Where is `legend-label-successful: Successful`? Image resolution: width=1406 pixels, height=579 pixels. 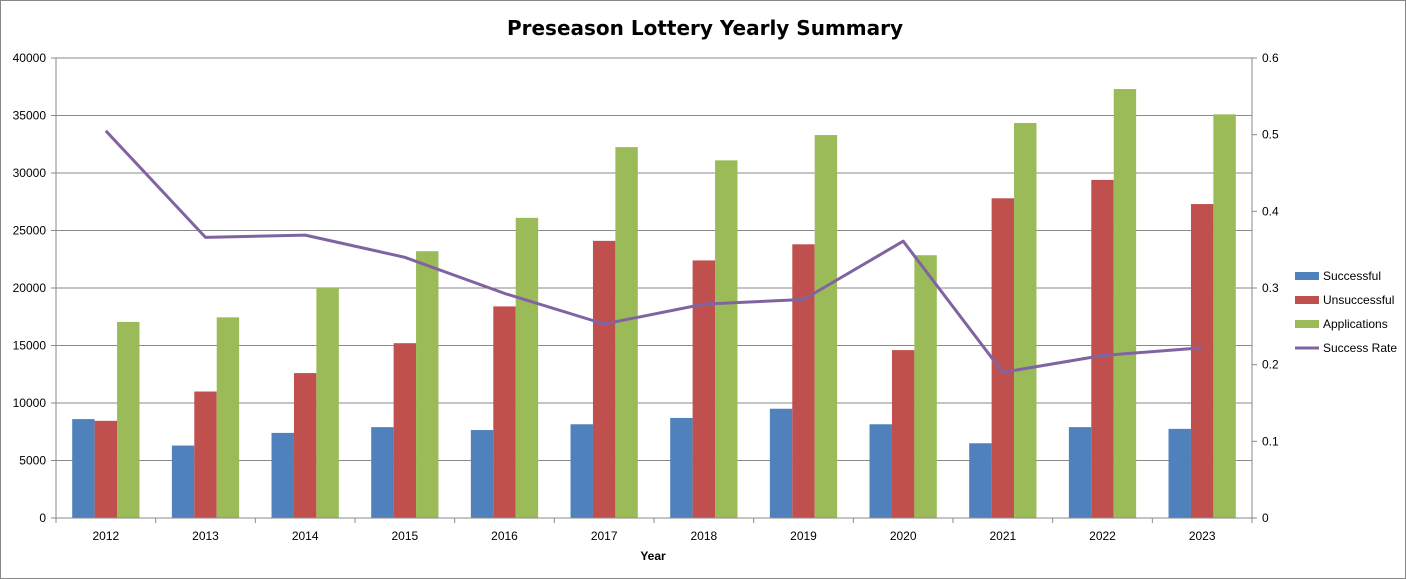 legend-label-successful: Successful is located at coordinates (1352, 276).